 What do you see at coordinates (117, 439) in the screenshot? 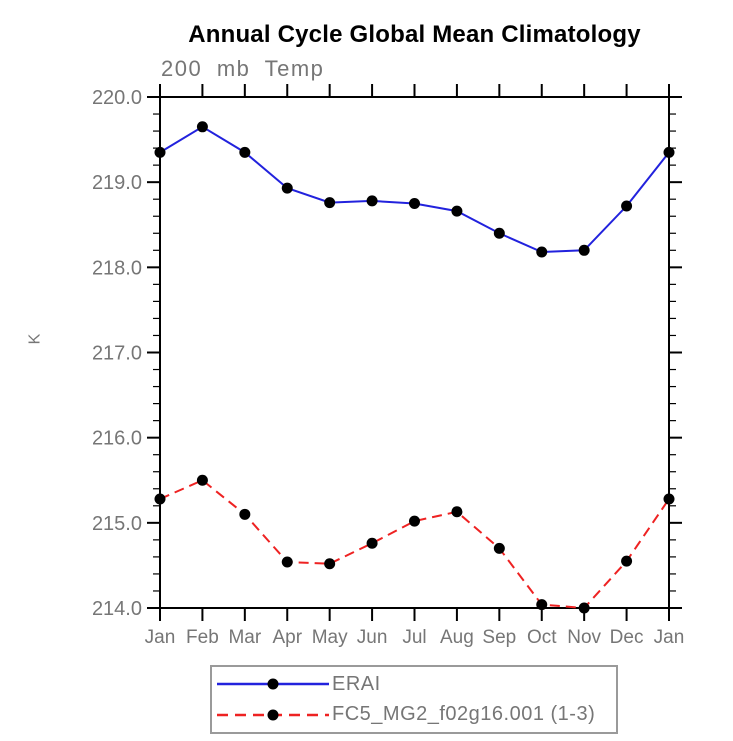
I see `y-tick-label: 216.0` at bounding box center [117, 439].